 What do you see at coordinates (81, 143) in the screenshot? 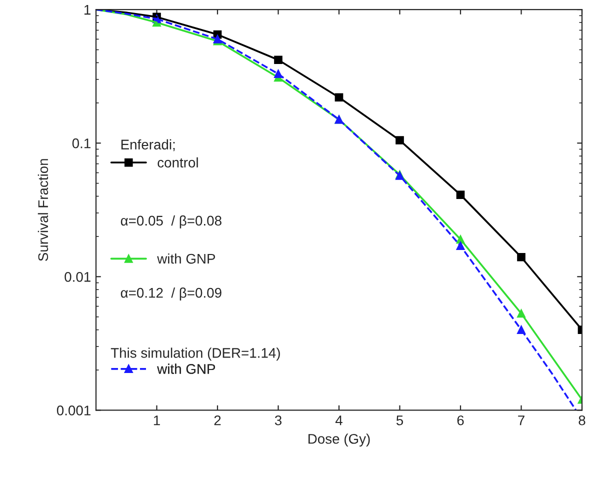
I see `y-tick-label: 0.1` at bounding box center [81, 143].